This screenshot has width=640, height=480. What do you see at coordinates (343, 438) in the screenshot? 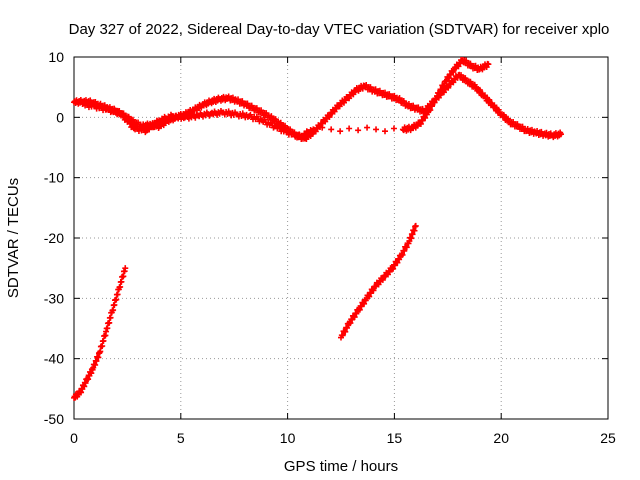
I see `x-tick-labels: 0 5 10 15 20 25` at bounding box center [343, 438].